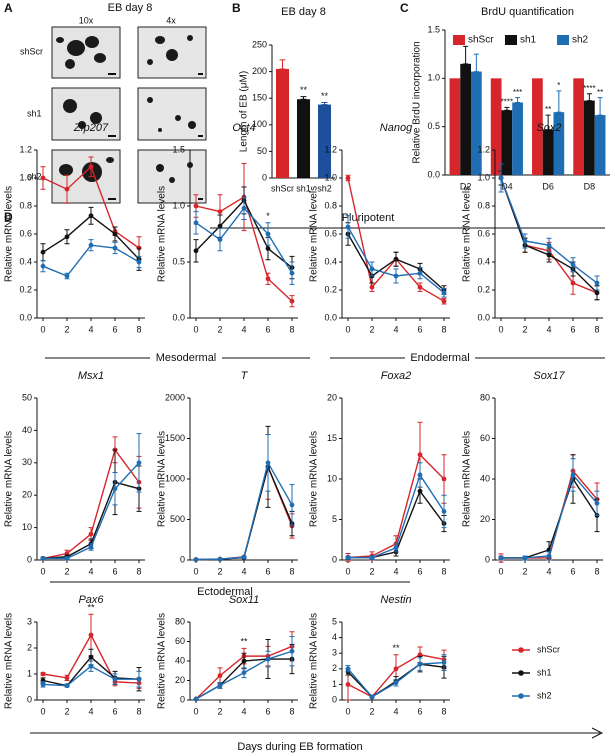 The width and height of the screenshot is (615, 756). What do you see at coordinates (243, 128) in the screenshot?
I see `chart-title: Oct4` at bounding box center [243, 128].